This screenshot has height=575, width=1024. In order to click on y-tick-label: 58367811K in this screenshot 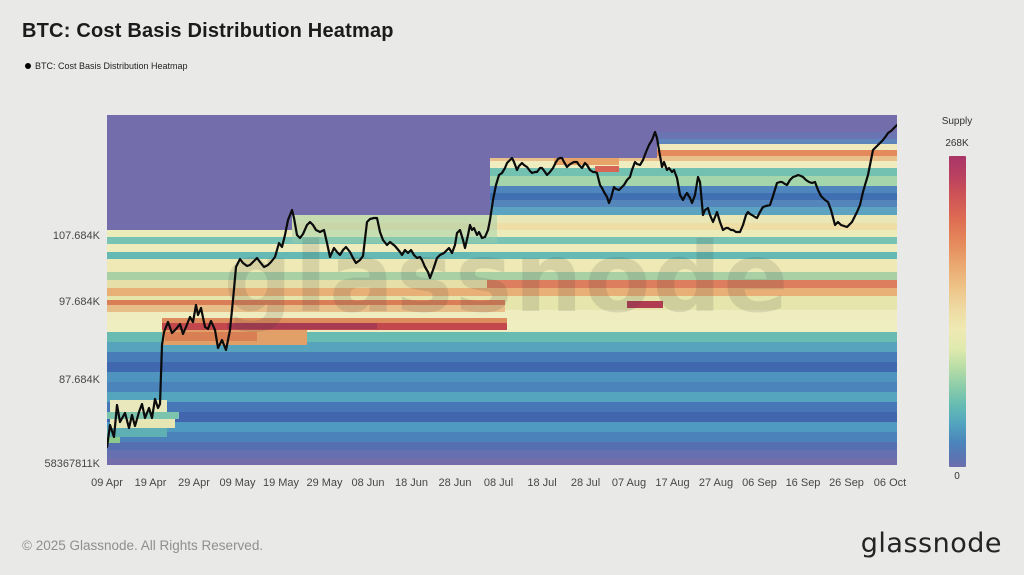, I will do `click(72, 464)`.